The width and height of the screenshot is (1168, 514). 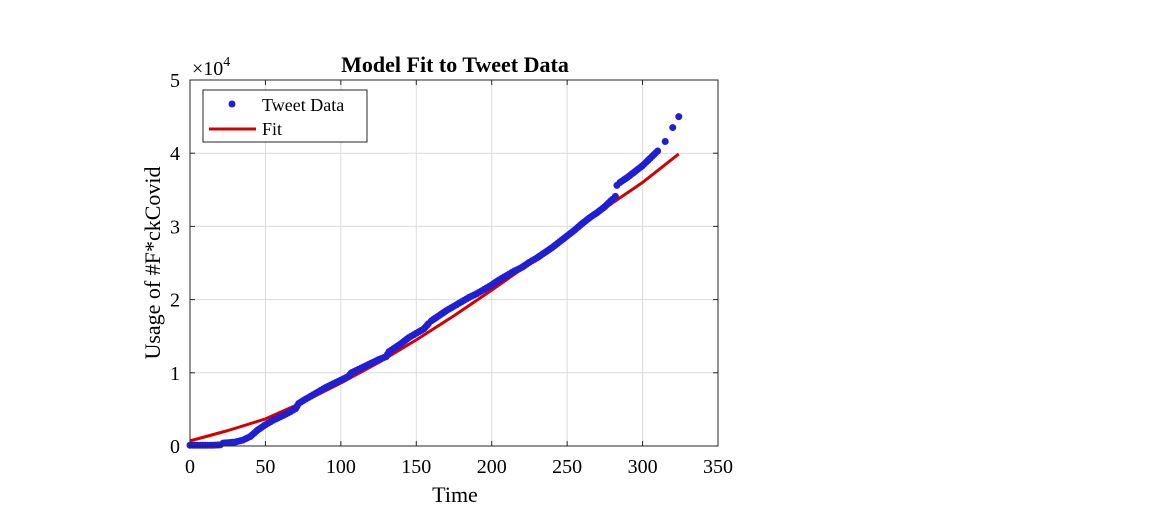 I want to click on y-tick-label: 3, so click(x=175, y=227).